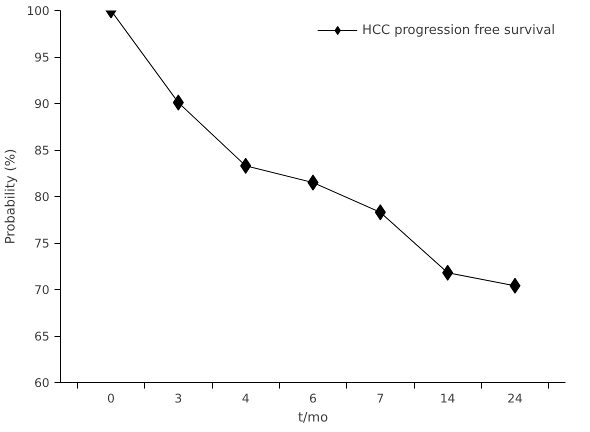  I want to click on y-tick-label: 85, so click(42, 151).